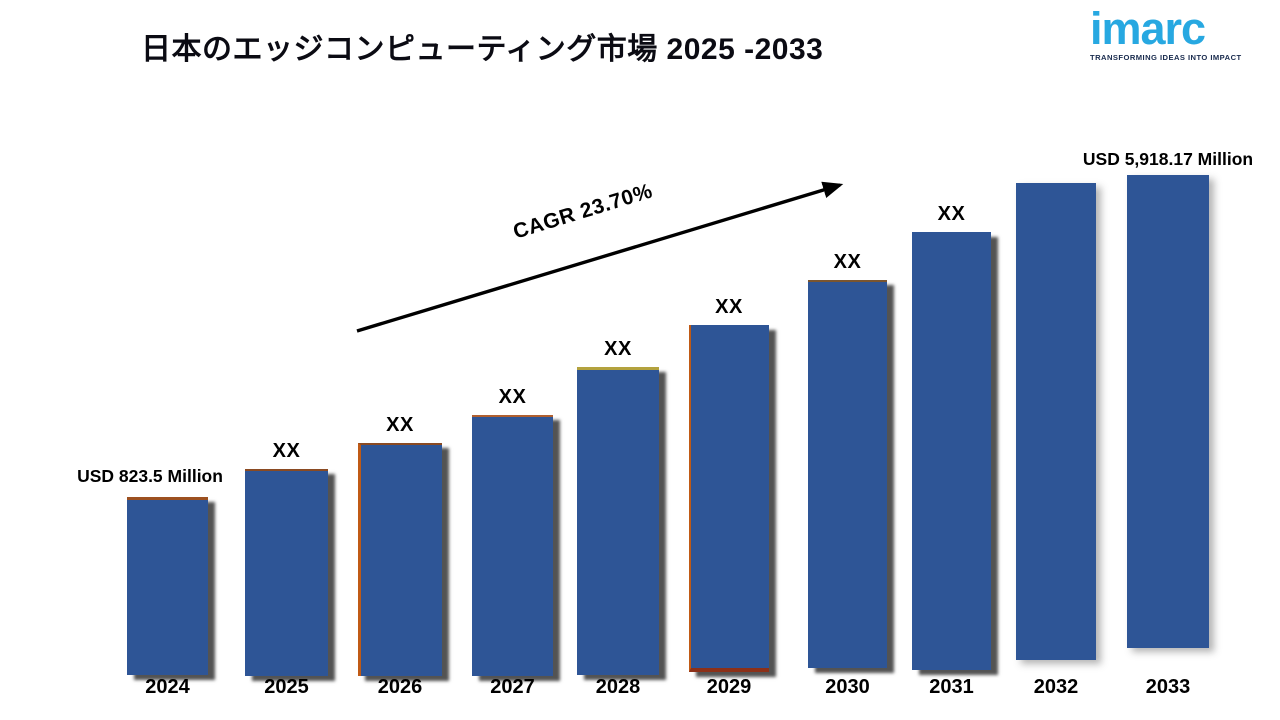 The image size is (1280, 720). Describe the element at coordinates (400, 425) in the screenshot. I see `bar-value-label-2026: XX` at that location.